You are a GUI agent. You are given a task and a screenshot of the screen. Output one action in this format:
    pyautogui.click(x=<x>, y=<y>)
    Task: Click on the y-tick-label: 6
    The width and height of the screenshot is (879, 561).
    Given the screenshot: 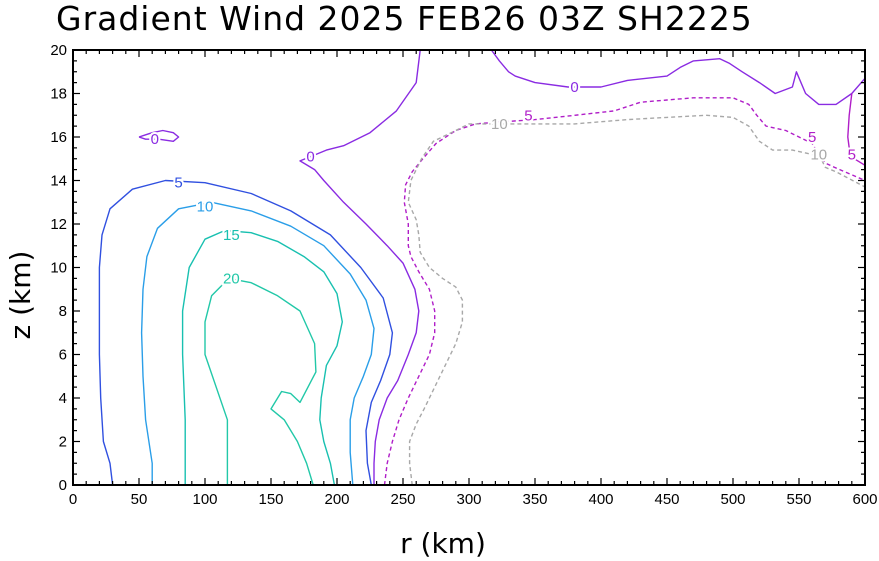 What is the action you would take?
    pyautogui.click(x=63, y=355)
    